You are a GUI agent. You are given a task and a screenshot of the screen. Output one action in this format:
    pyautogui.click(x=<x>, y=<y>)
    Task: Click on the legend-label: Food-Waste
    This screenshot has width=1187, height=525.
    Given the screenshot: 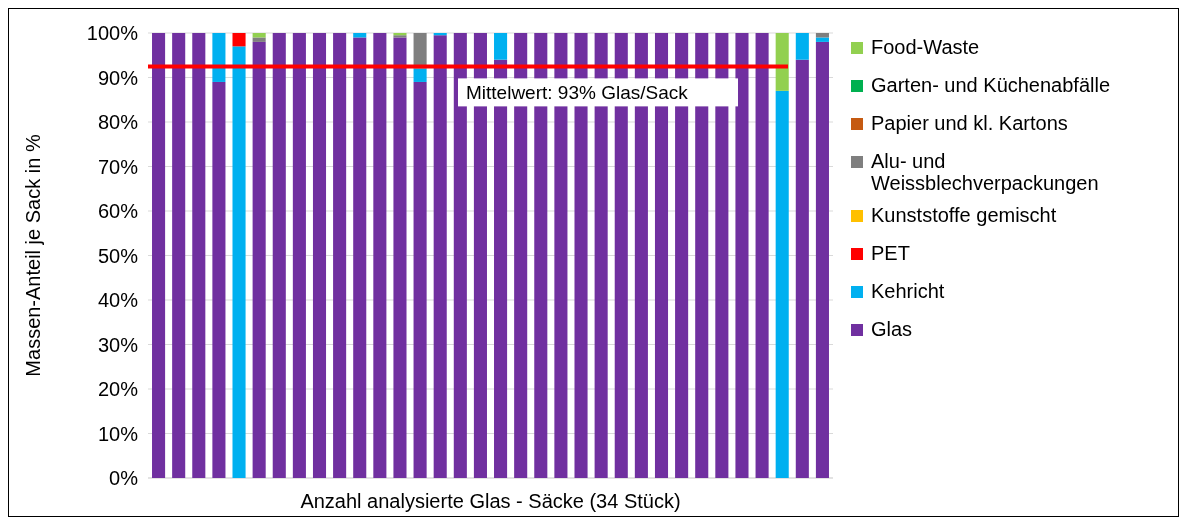 What is the action you would take?
    pyautogui.click(x=925, y=47)
    